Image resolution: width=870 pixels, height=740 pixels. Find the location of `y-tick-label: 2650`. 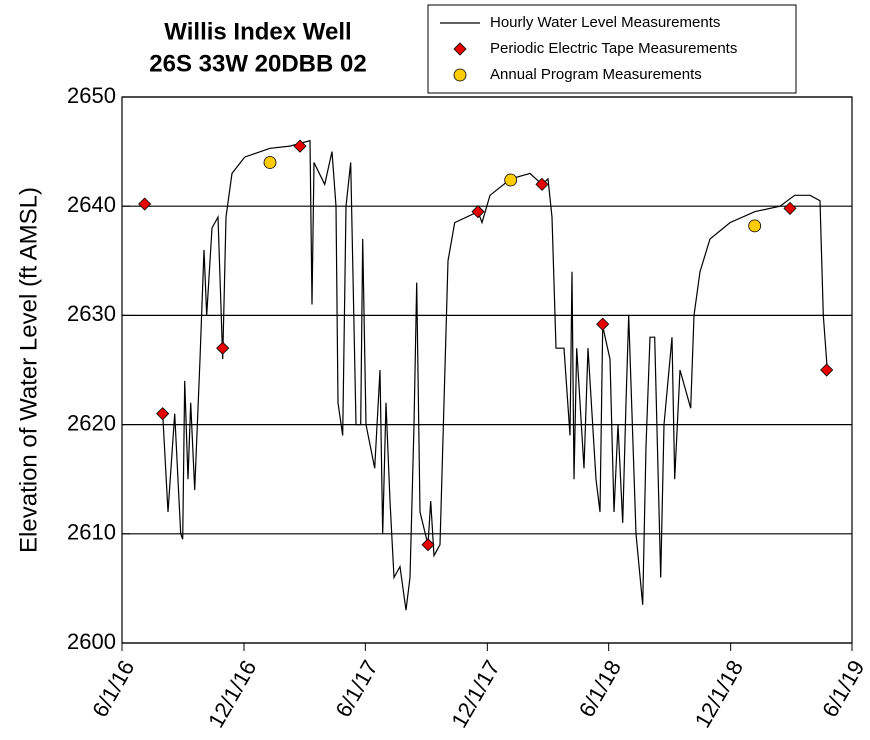

y-tick-label: 2650 is located at coordinates (91, 95).